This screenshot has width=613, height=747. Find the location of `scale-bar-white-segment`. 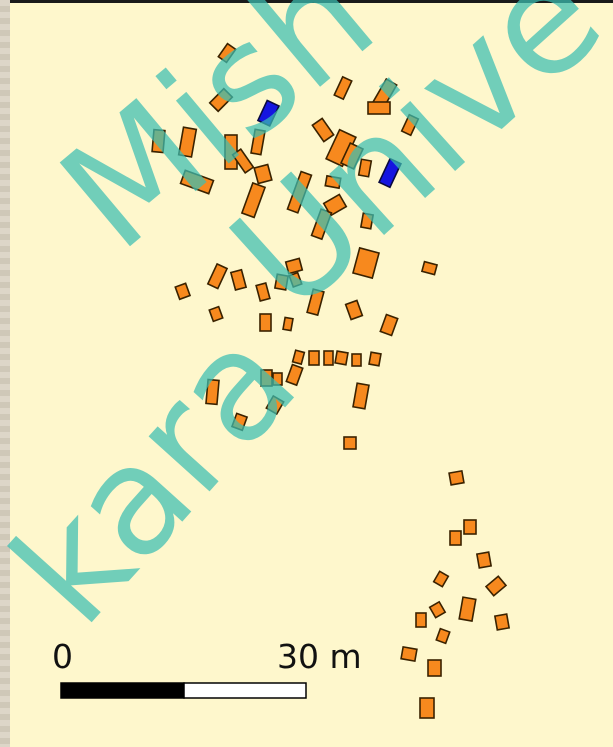

scale-bar-white-segment is located at coordinates (245, 690).